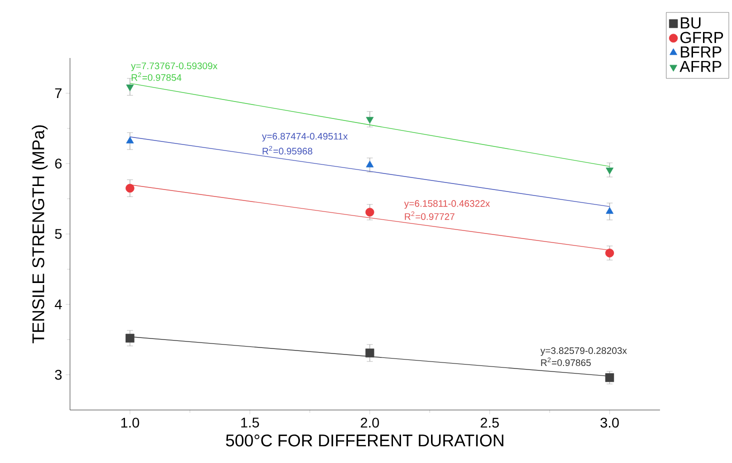 The height and width of the screenshot is (463, 732). I want to click on x-tick-label: 1.0, so click(130, 423).